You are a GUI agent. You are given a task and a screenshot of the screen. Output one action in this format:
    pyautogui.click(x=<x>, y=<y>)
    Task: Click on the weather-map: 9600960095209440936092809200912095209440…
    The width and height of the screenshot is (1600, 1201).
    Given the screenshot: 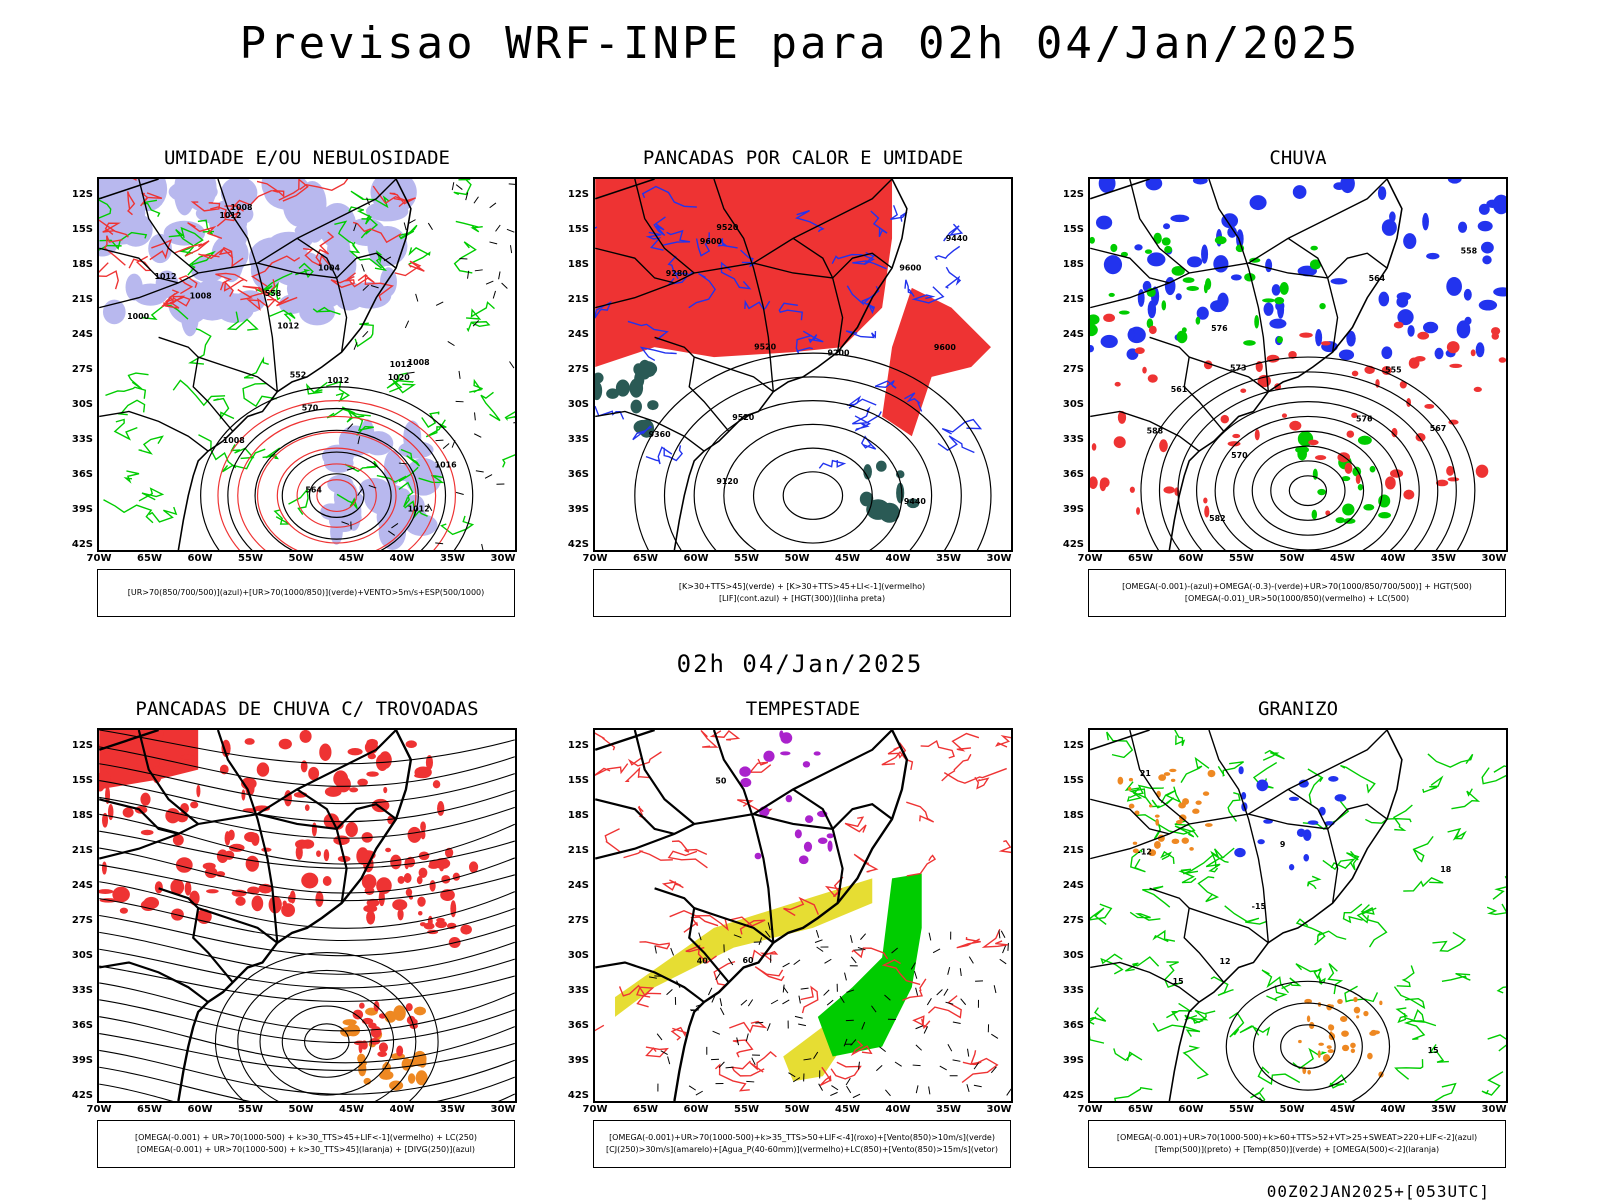 What is the action you would take?
    pyautogui.click(x=803, y=364)
    